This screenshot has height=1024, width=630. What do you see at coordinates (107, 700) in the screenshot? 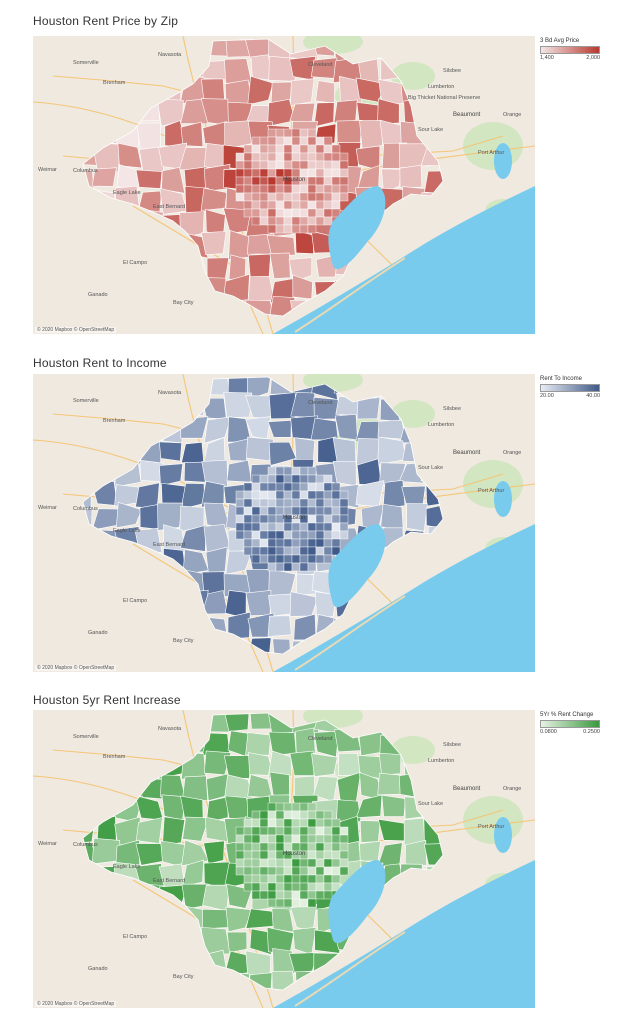
I see `map-title-rent-increase: Houston 5yr Rent Increase` at bounding box center [107, 700].